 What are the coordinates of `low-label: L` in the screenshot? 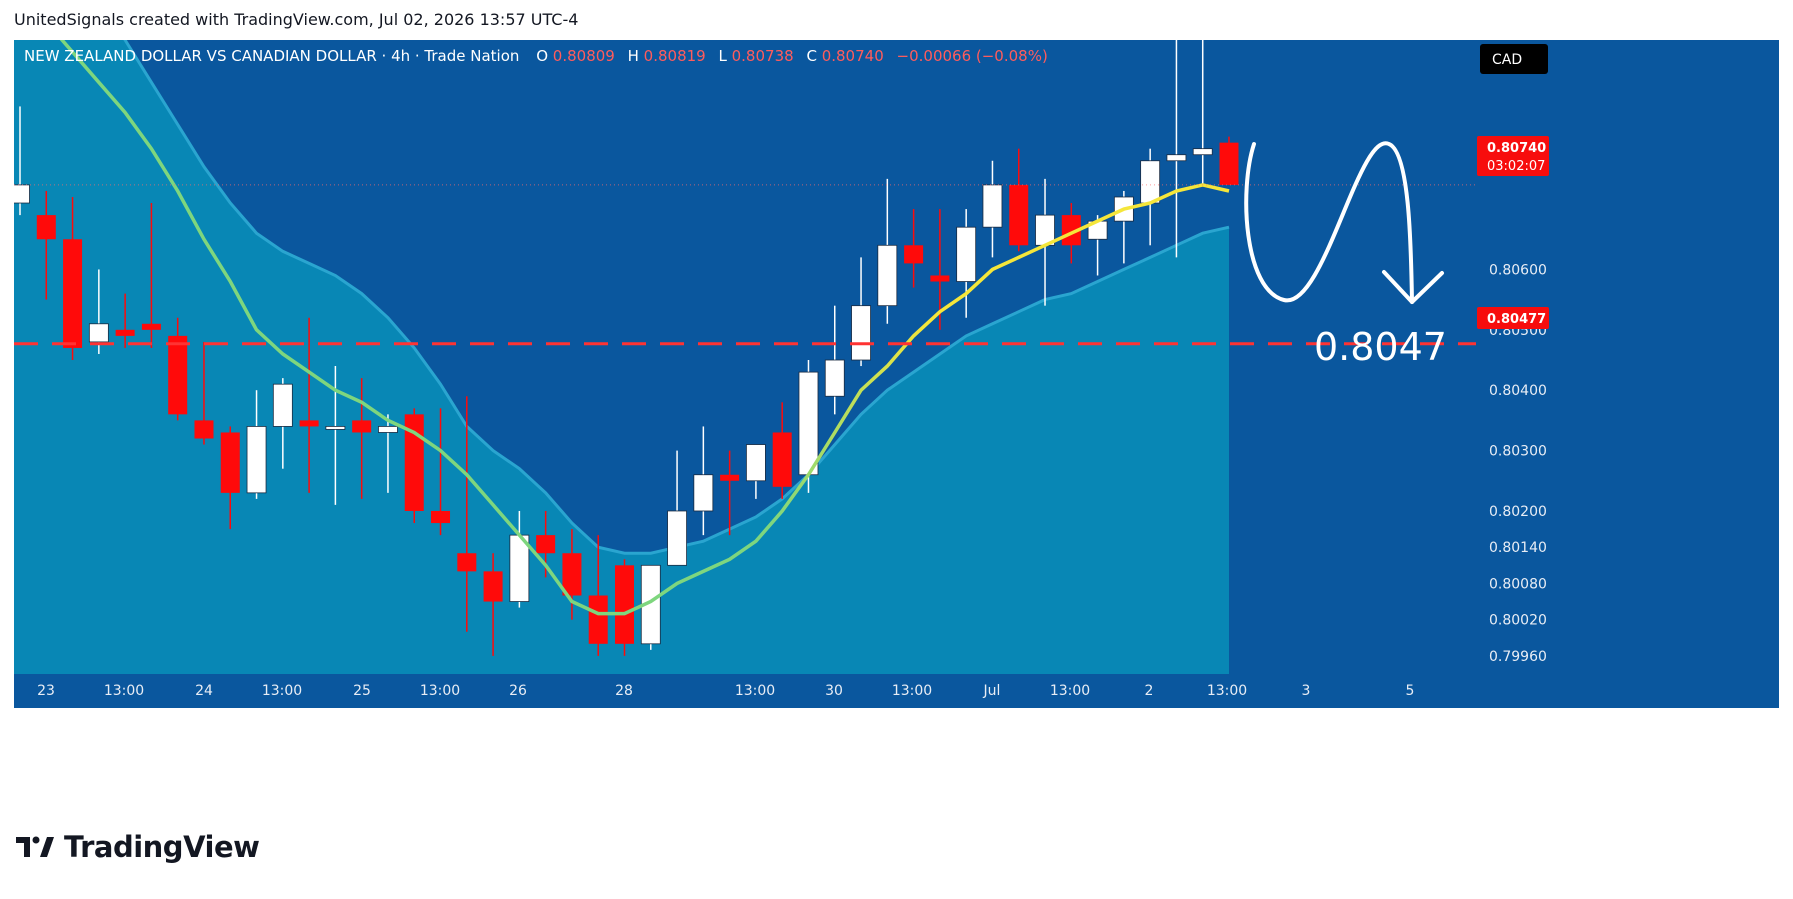 It's located at (722, 56).